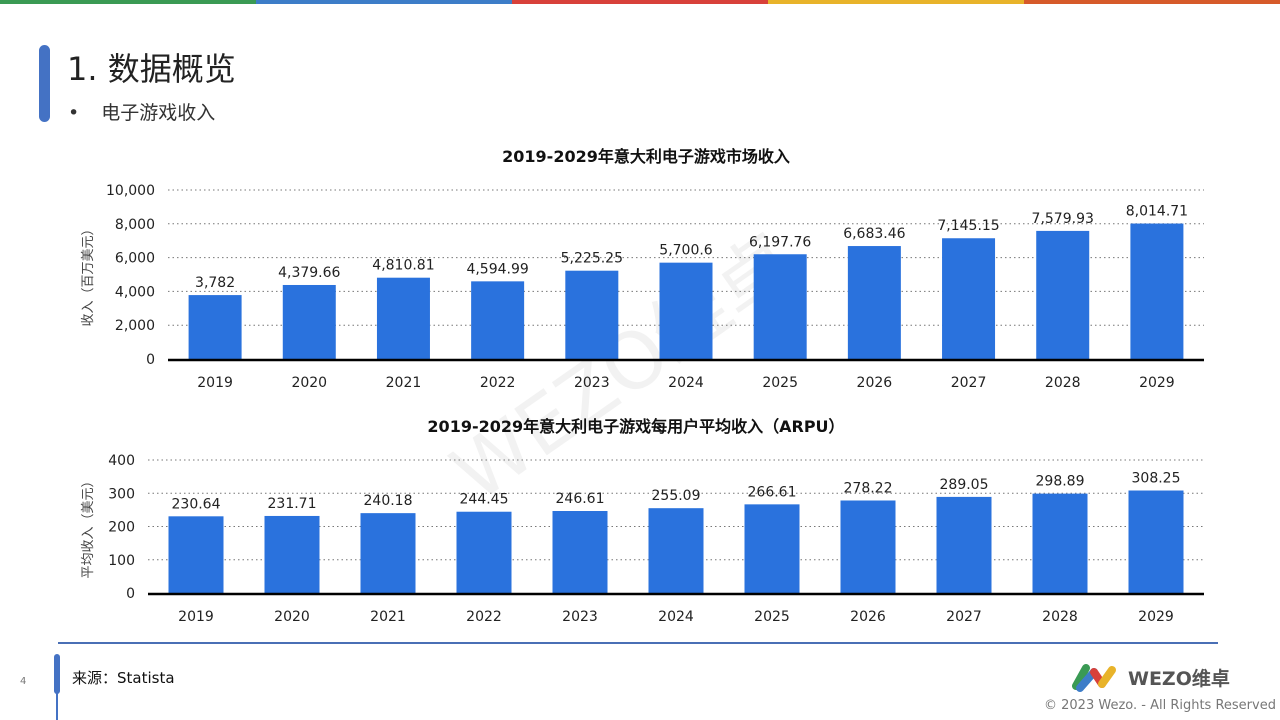 Image resolution: width=1280 pixels, height=720 pixels. What do you see at coordinates (1060, 482) in the screenshot?
I see `data-label: 298.89` at bounding box center [1060, 482].